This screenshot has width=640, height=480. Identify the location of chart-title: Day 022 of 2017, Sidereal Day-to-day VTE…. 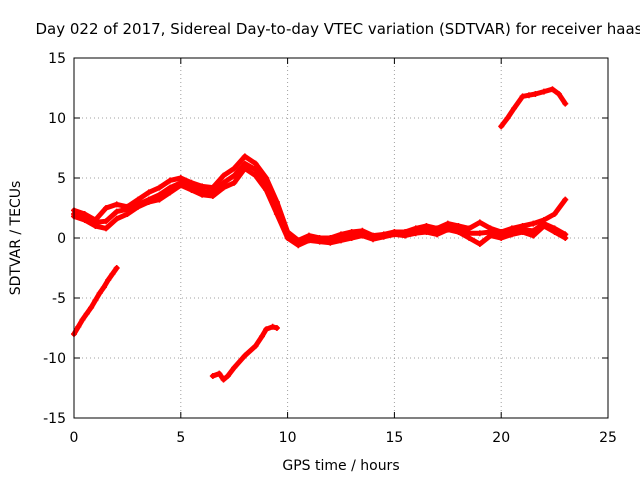
(337, 29).